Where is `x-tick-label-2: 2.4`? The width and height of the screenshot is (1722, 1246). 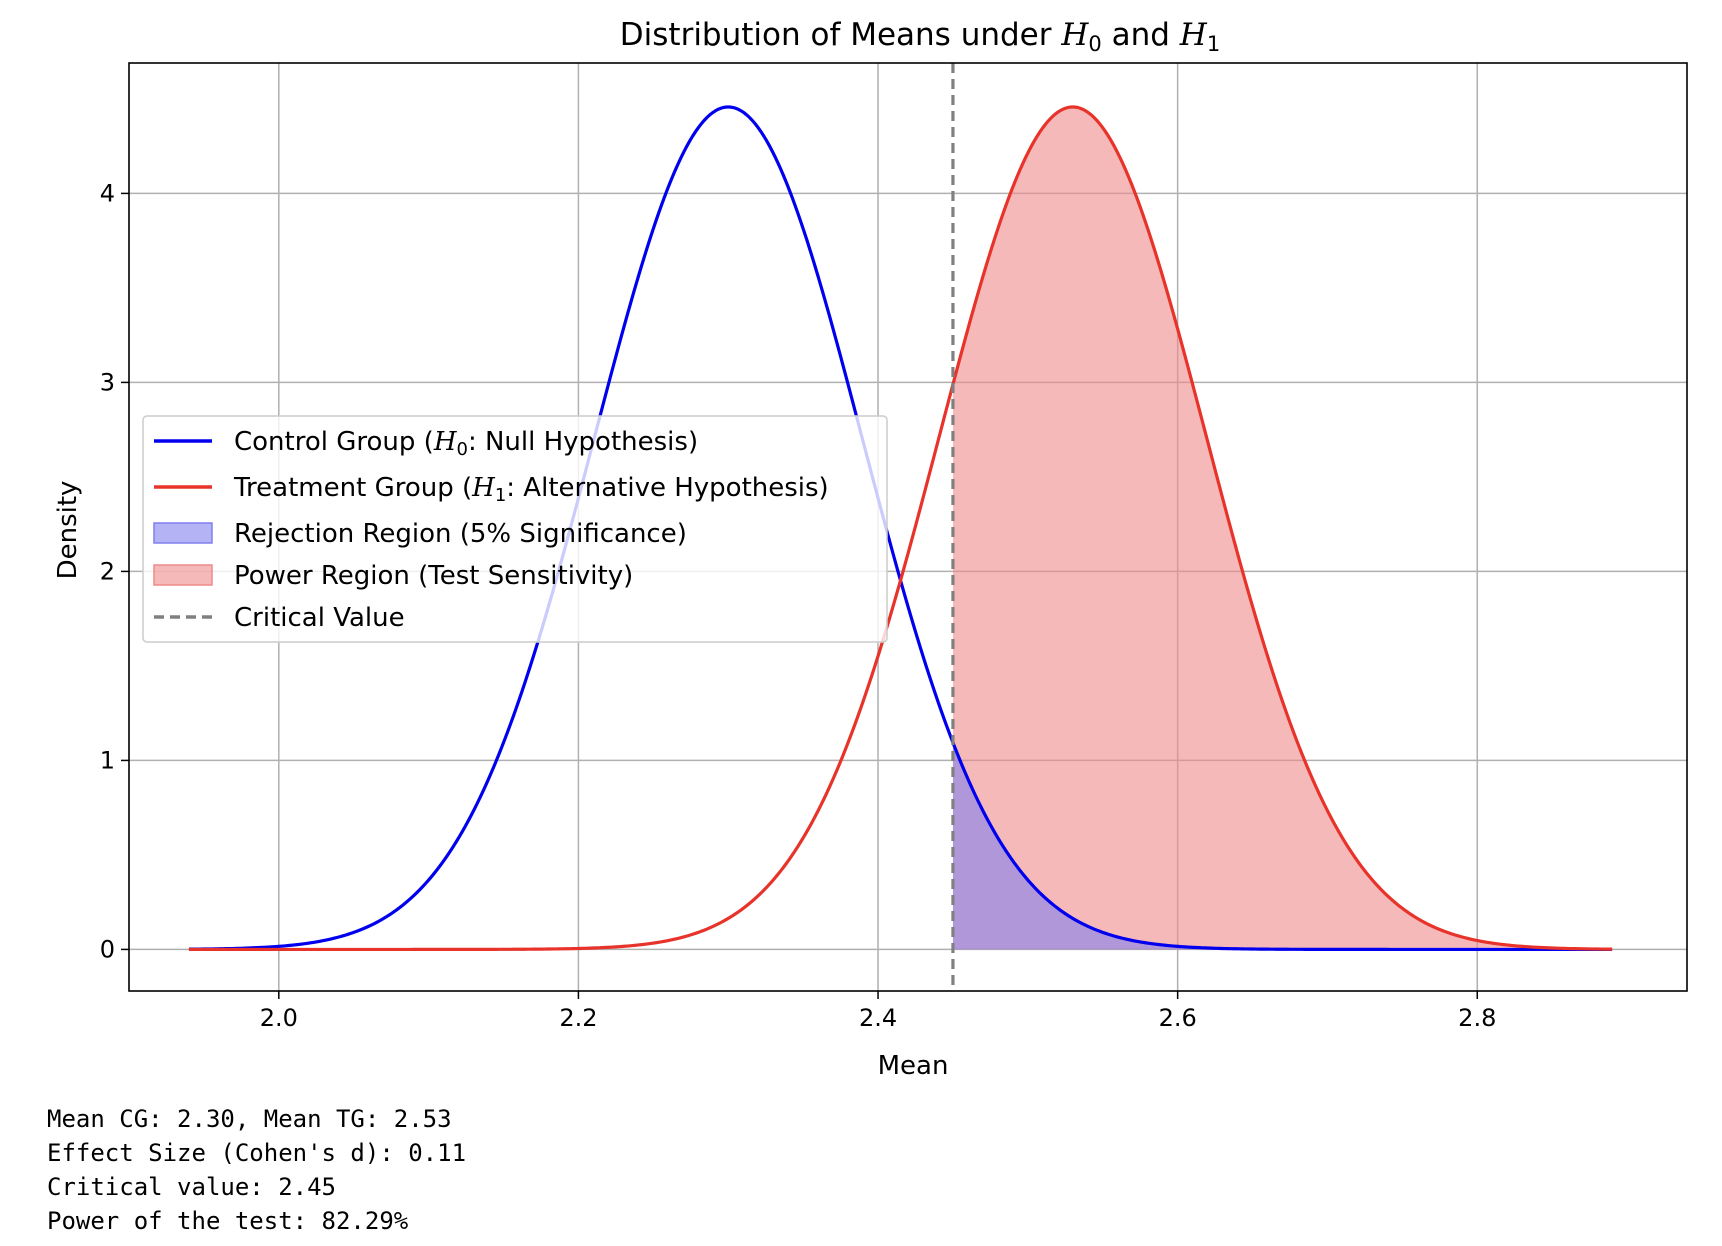
x-tick-label-2: 2.4 is located at coordinates (878, 1018).